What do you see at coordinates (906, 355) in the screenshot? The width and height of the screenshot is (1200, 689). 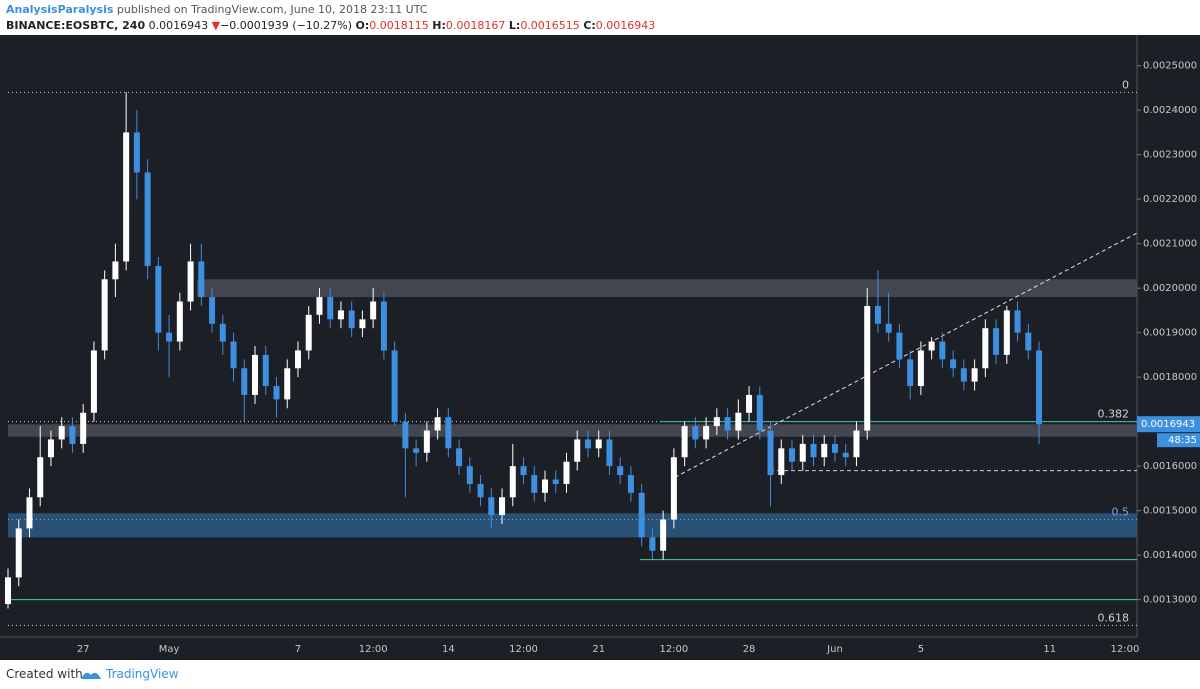 I see `trendline` at bounding box center [906, 355].